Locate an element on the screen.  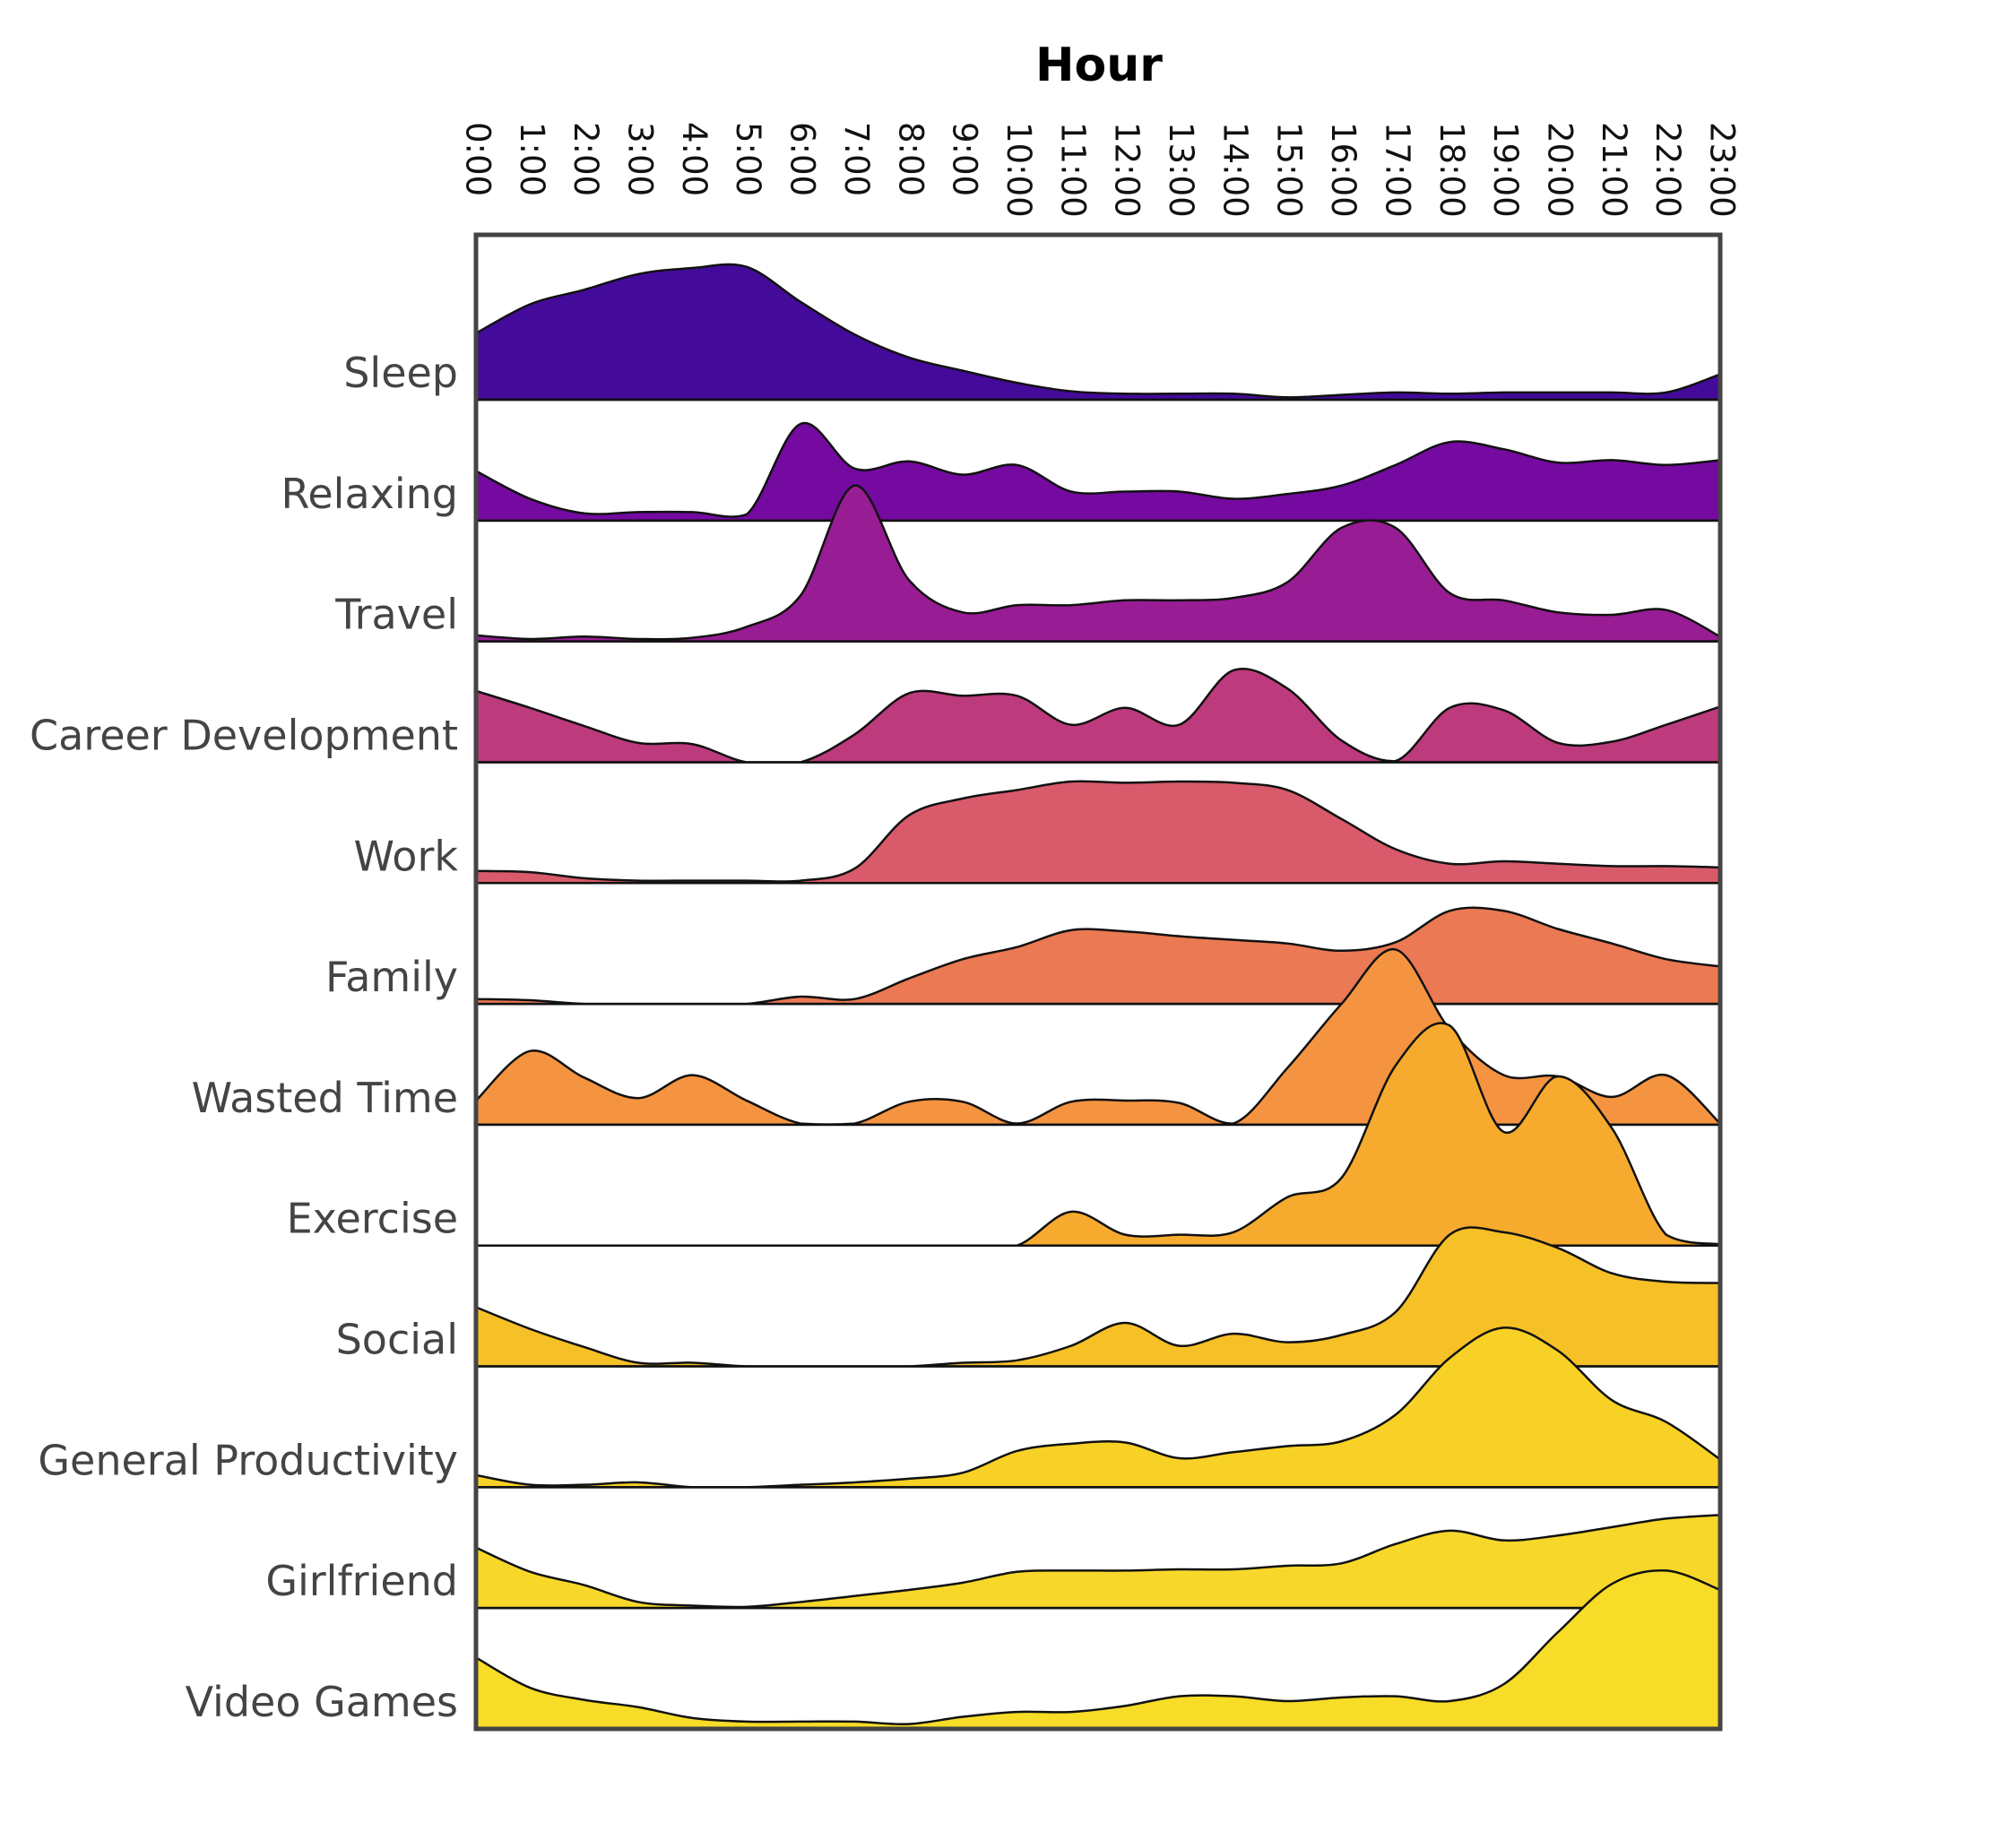
x-tick-label: 9:00 is located at coordinates (965, 159).